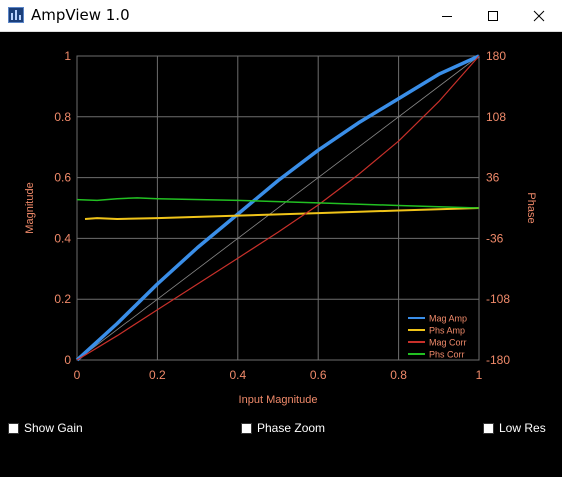 Image resolution: width=562 pixels, height=477 pixels. What do you see at coordinates (318, 375) in the screenshot?
I see `x-tick-label: 0.6` at bounding box center [318, 375].